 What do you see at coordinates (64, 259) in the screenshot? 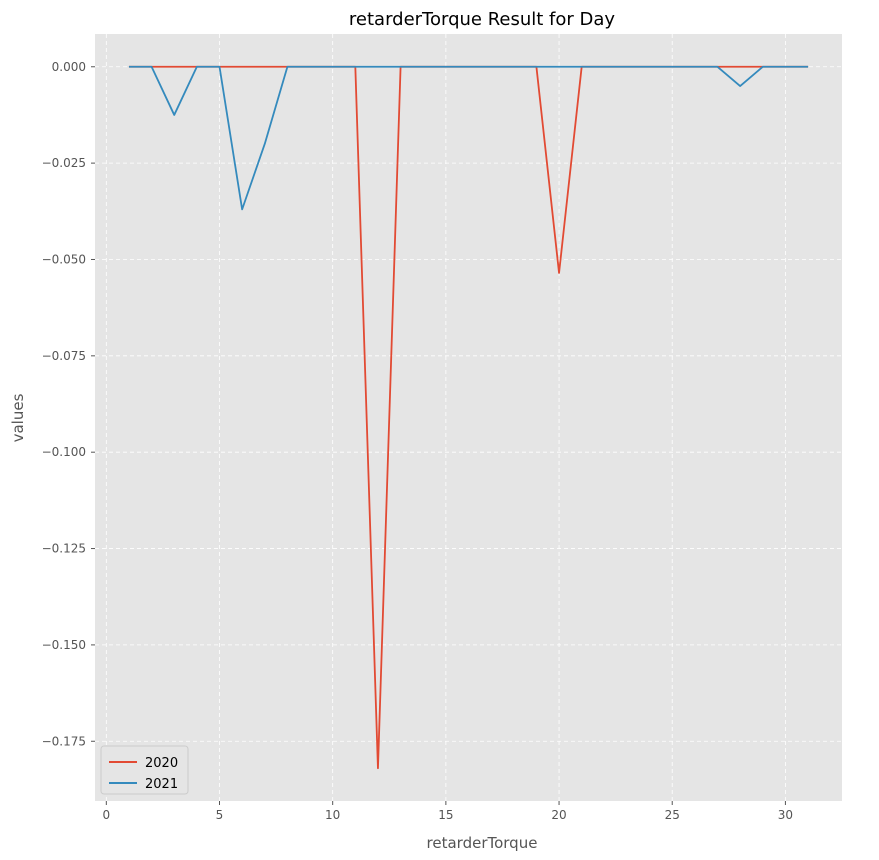
I see `y-tick-label: −0.050` at bounding box center [64, 259].